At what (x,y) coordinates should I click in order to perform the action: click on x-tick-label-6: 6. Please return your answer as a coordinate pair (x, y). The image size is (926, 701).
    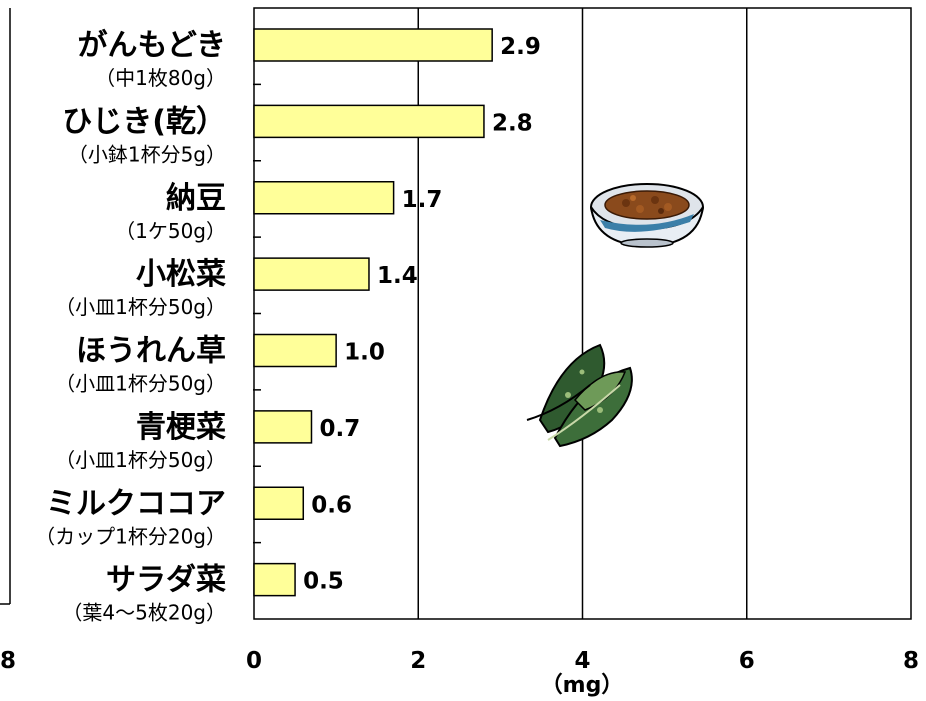
    Looking at the image, I should click on (747, 661).